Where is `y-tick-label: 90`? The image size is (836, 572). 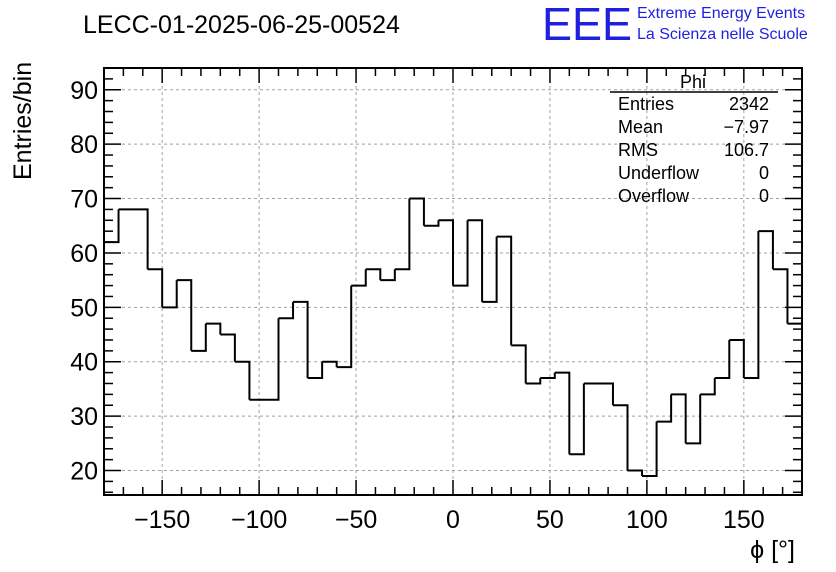
y-tick-label: 90 is located at coordinates (84, 91).